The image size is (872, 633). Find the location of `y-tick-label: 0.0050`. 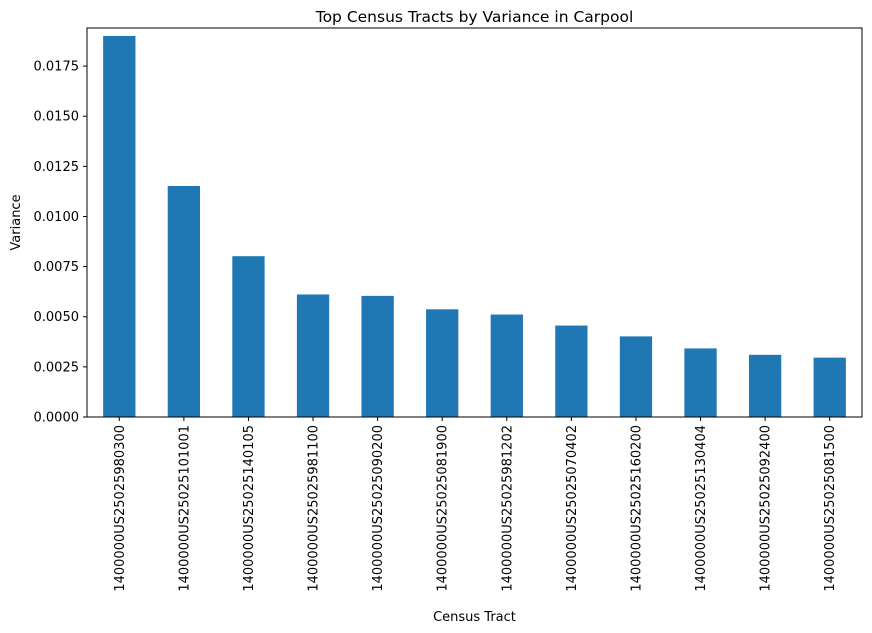

y-tick-label: 0.0050 is located at coordinates (57, 317).